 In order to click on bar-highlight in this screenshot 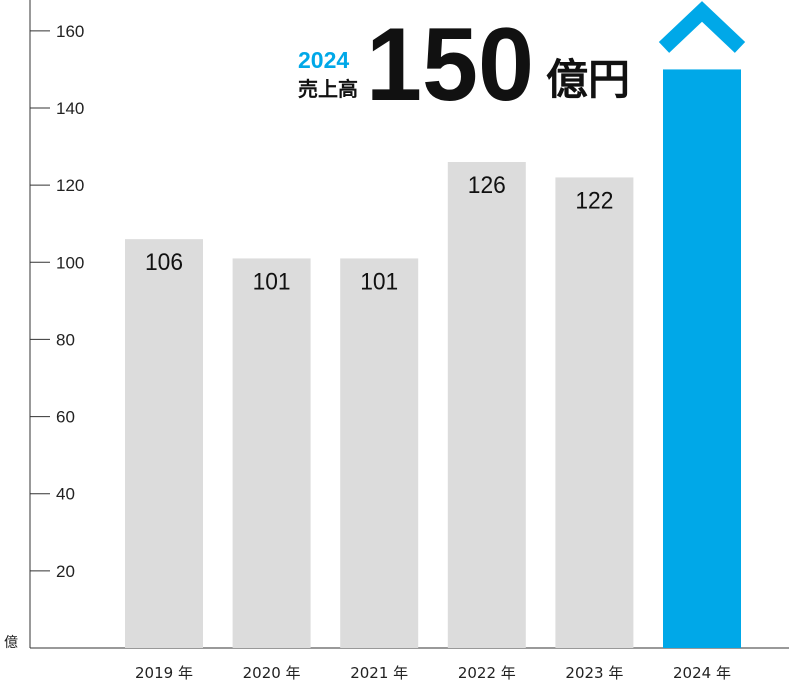, I will do `click(702, 358)`.